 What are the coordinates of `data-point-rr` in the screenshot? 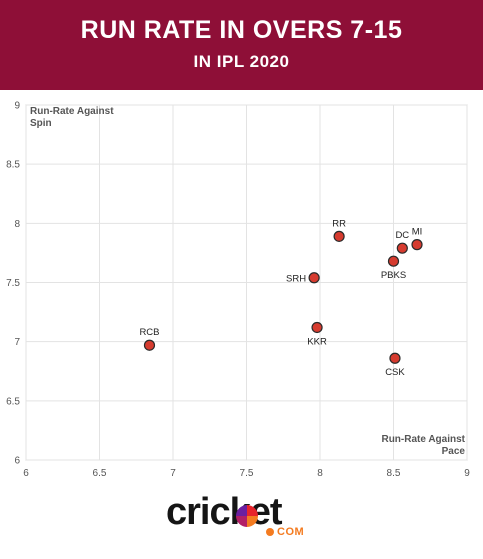 It's located at (339, 236).